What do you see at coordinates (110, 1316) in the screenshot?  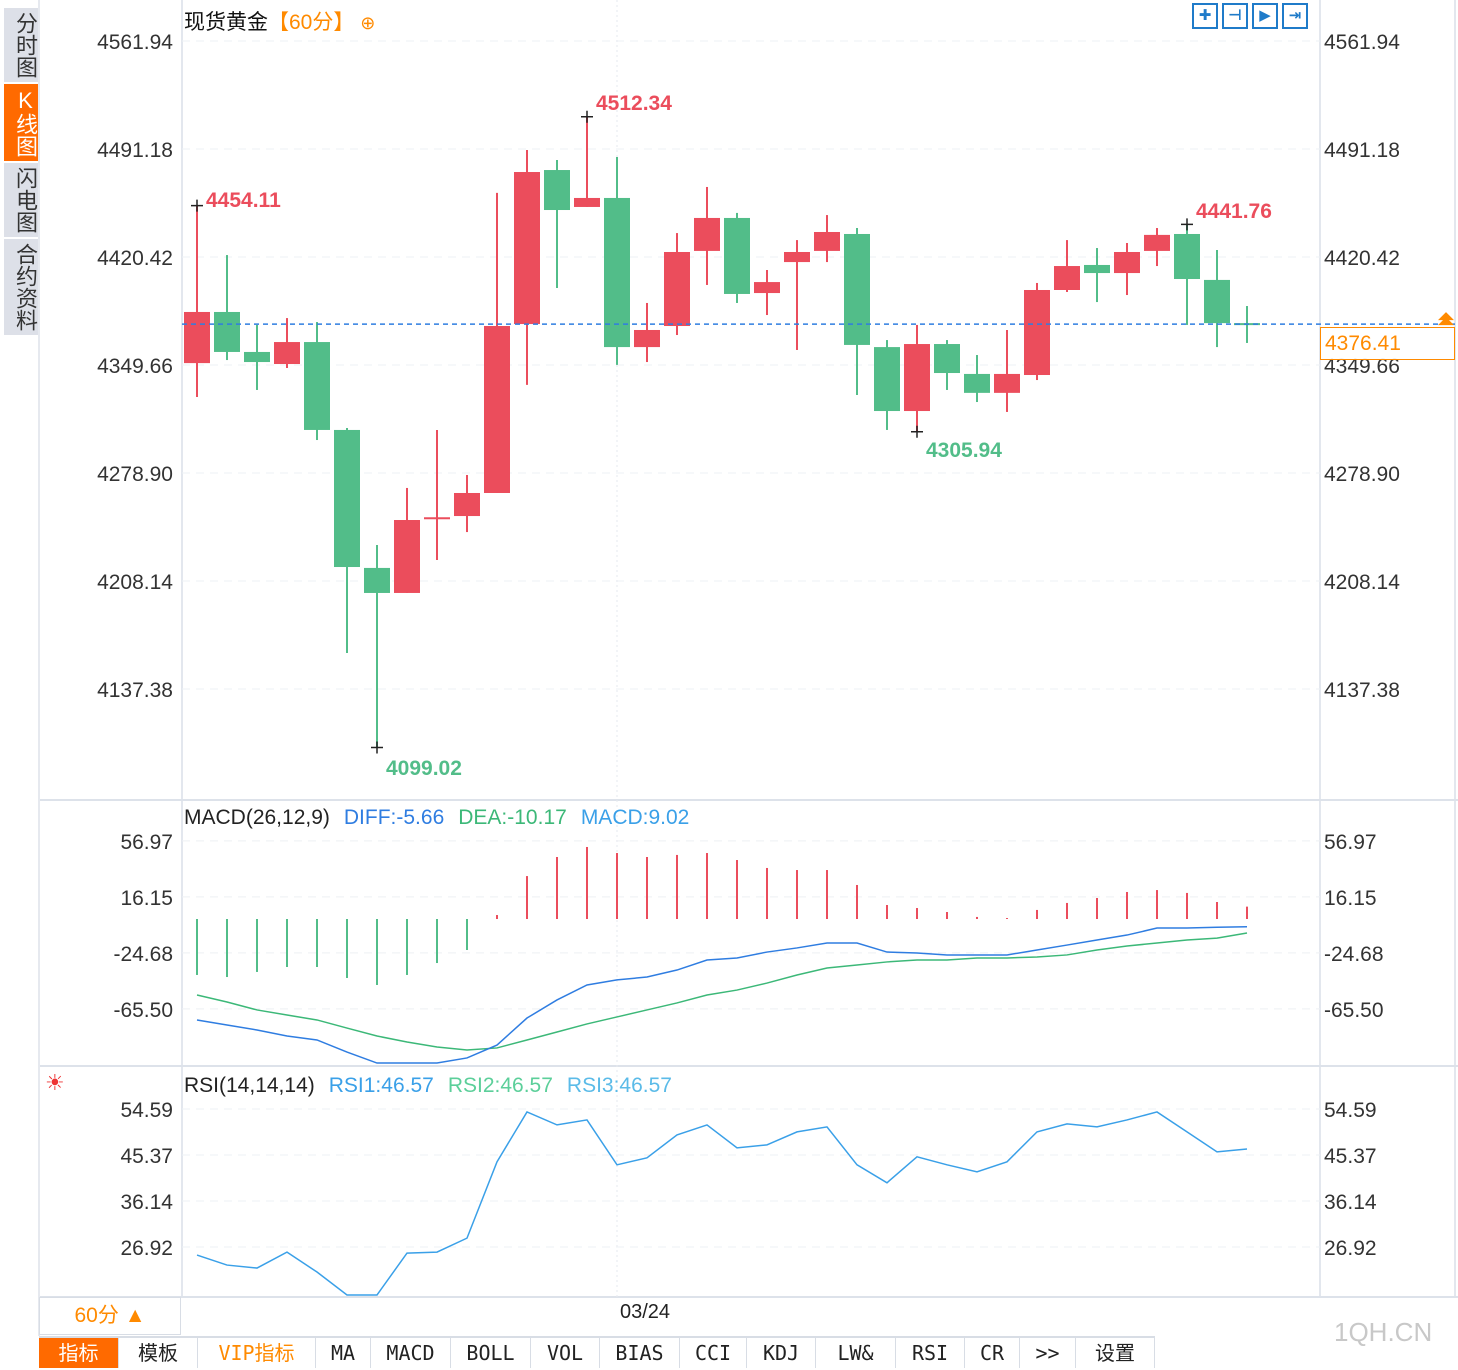 I see `period-selector: 60分 ▲` at bounding box center [110, 1316].